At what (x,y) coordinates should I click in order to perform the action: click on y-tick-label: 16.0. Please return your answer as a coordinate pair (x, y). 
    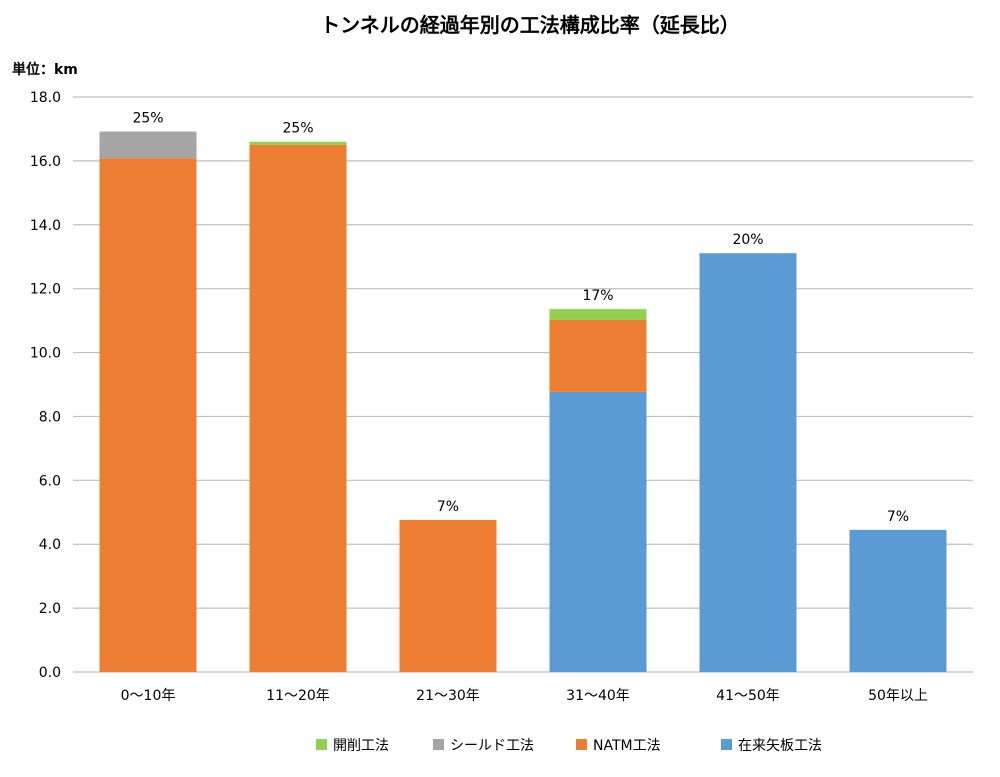
    Looking at the image, I should click on (45, 162).